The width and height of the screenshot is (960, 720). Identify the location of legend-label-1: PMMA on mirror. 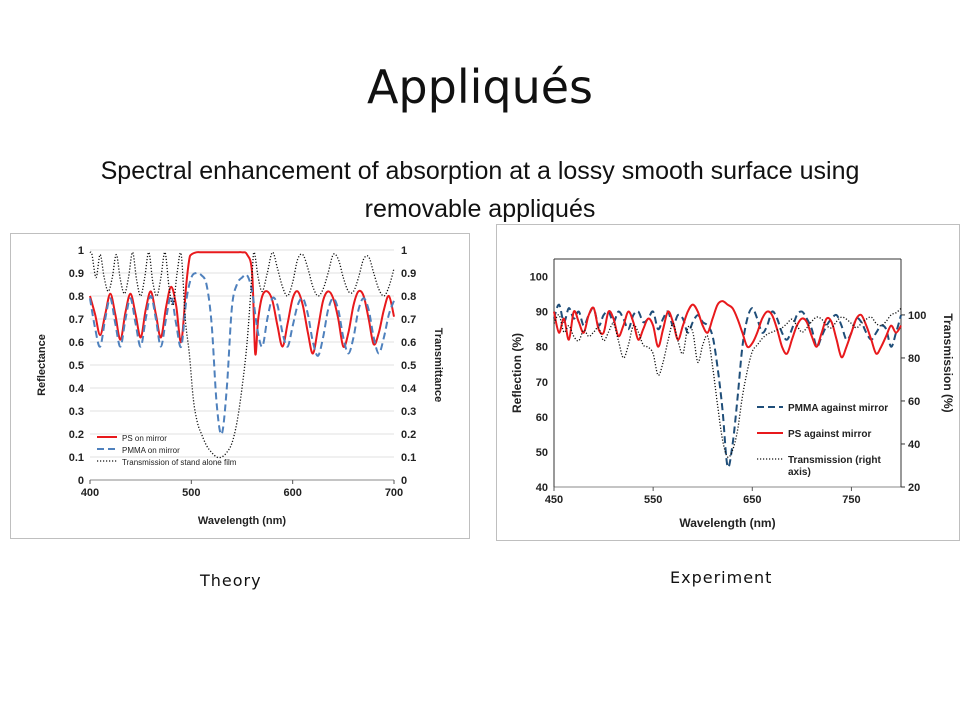
(151, 450).